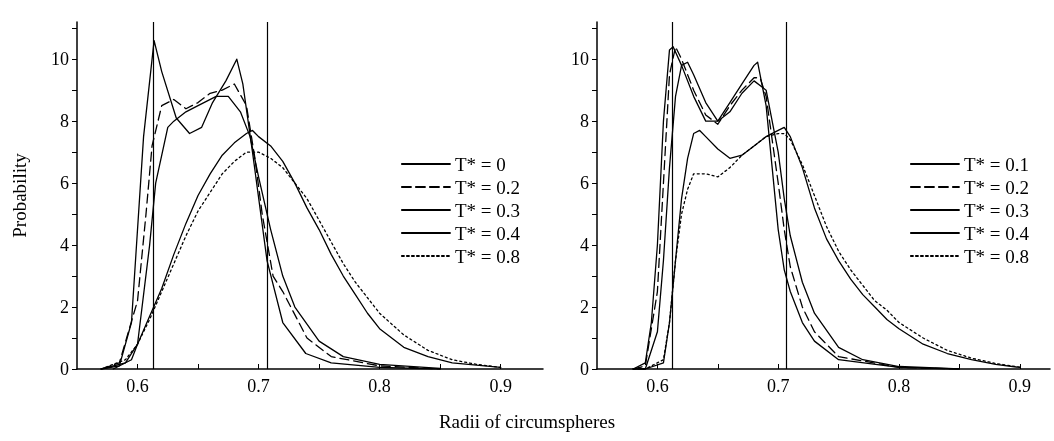 The width and height of the screenshot is (1054, 441). What do you see at coordinates (996, 164) in the screenshot?
I see `legend-label: T* = 0.1` at bounding box center [996, 164].